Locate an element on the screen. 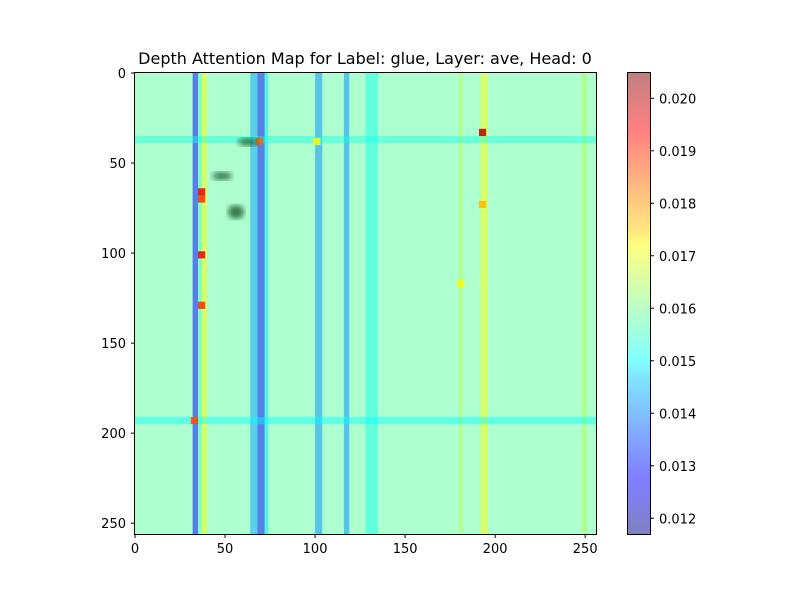 The height and width of the screenshot is (600, 800). y-tick-label: 250 is located at coordinates (113, 524).